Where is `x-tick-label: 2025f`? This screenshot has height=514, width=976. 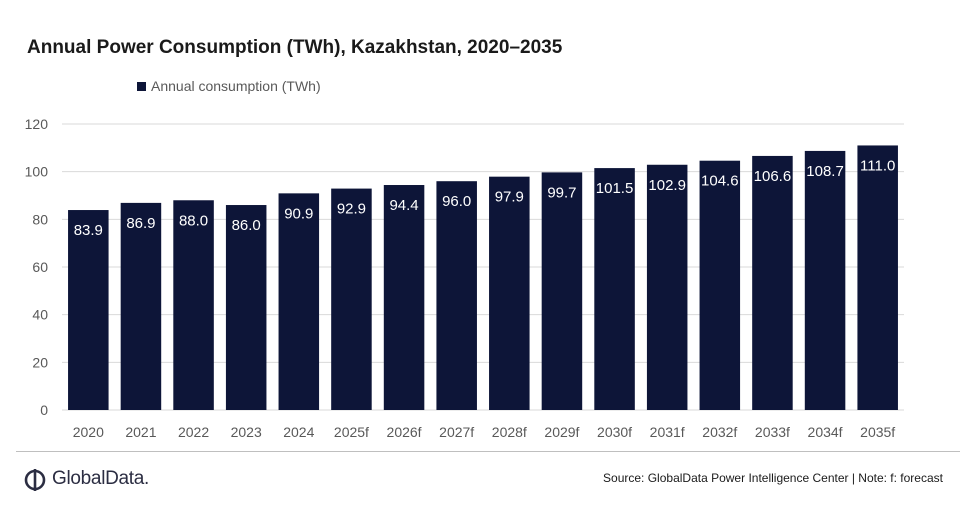 x-tick-label: 2025f is located at coordinates (351, 432).